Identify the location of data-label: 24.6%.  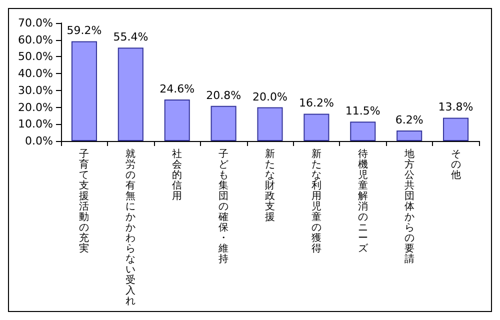
(177, 89).